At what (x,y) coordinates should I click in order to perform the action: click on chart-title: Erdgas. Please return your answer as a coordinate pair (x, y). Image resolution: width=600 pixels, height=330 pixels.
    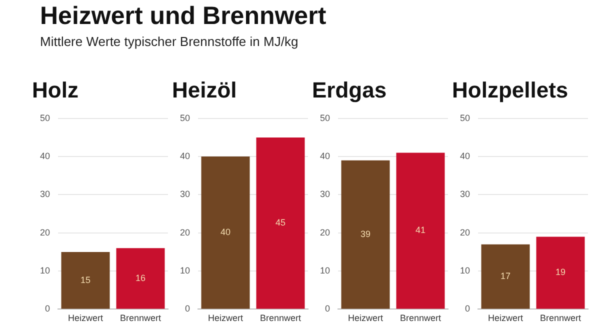
    Looking at the image, I should click on (349, 89).